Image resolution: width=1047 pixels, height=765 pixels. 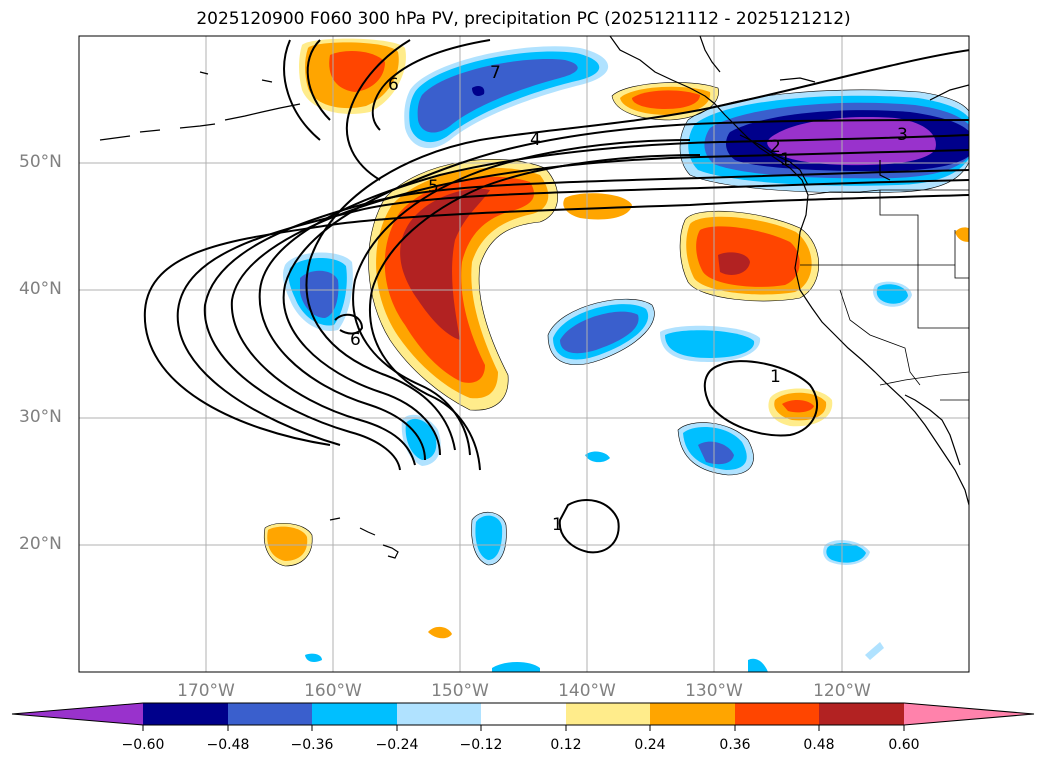 I want to click on colorbar-extend-high, so click(x=969, y=714).